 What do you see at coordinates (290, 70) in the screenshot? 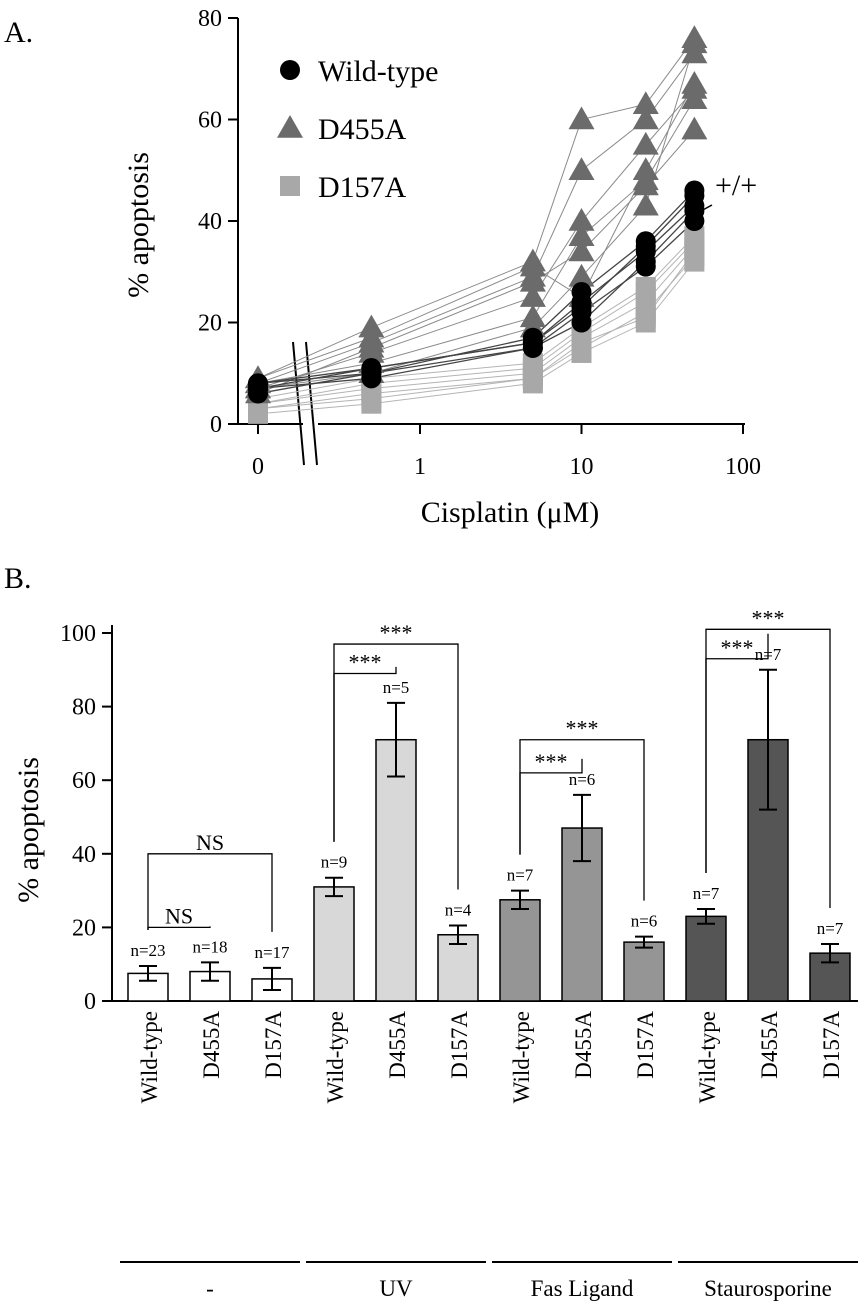
I see `panel-a-legend-marker-circle` at bounding box center [290, 70].